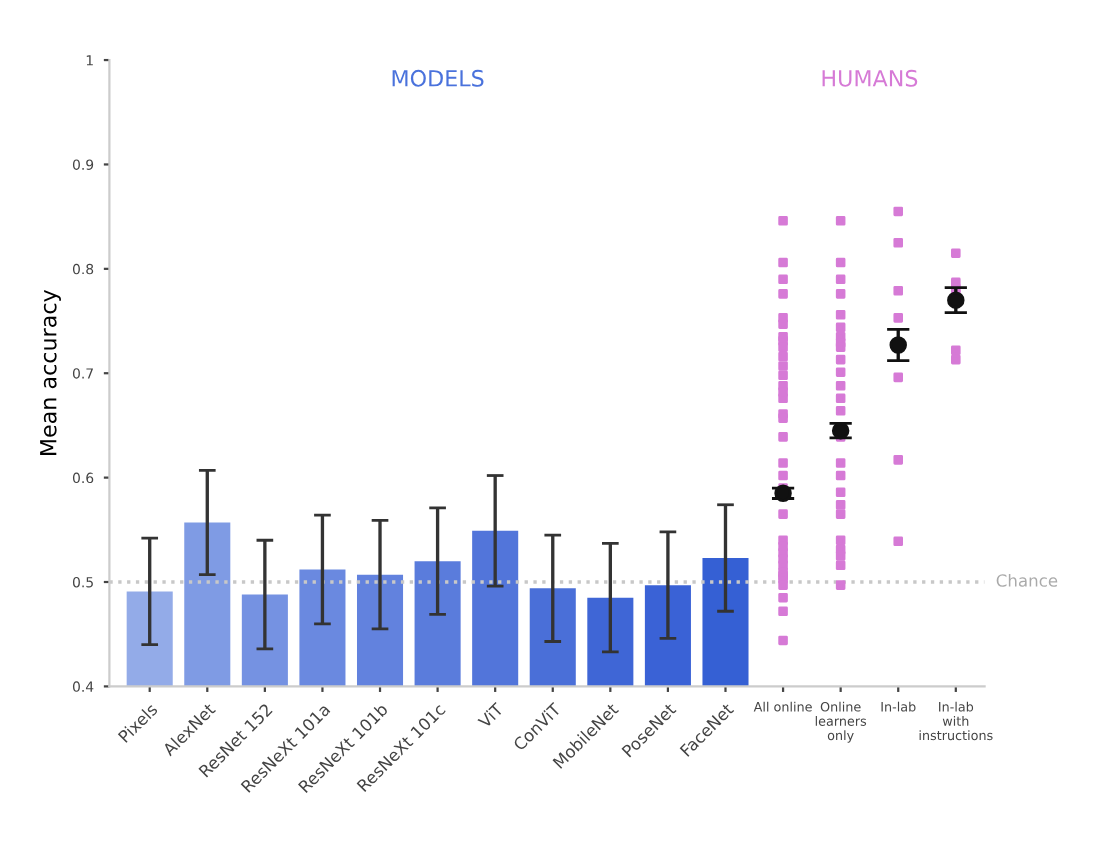 The width and height of the screenshot is (1094, 858). What do you see at coordinates (438, 78) in the screenshot?
I see `annotation: MODELS` at bounding box center [438, 78].